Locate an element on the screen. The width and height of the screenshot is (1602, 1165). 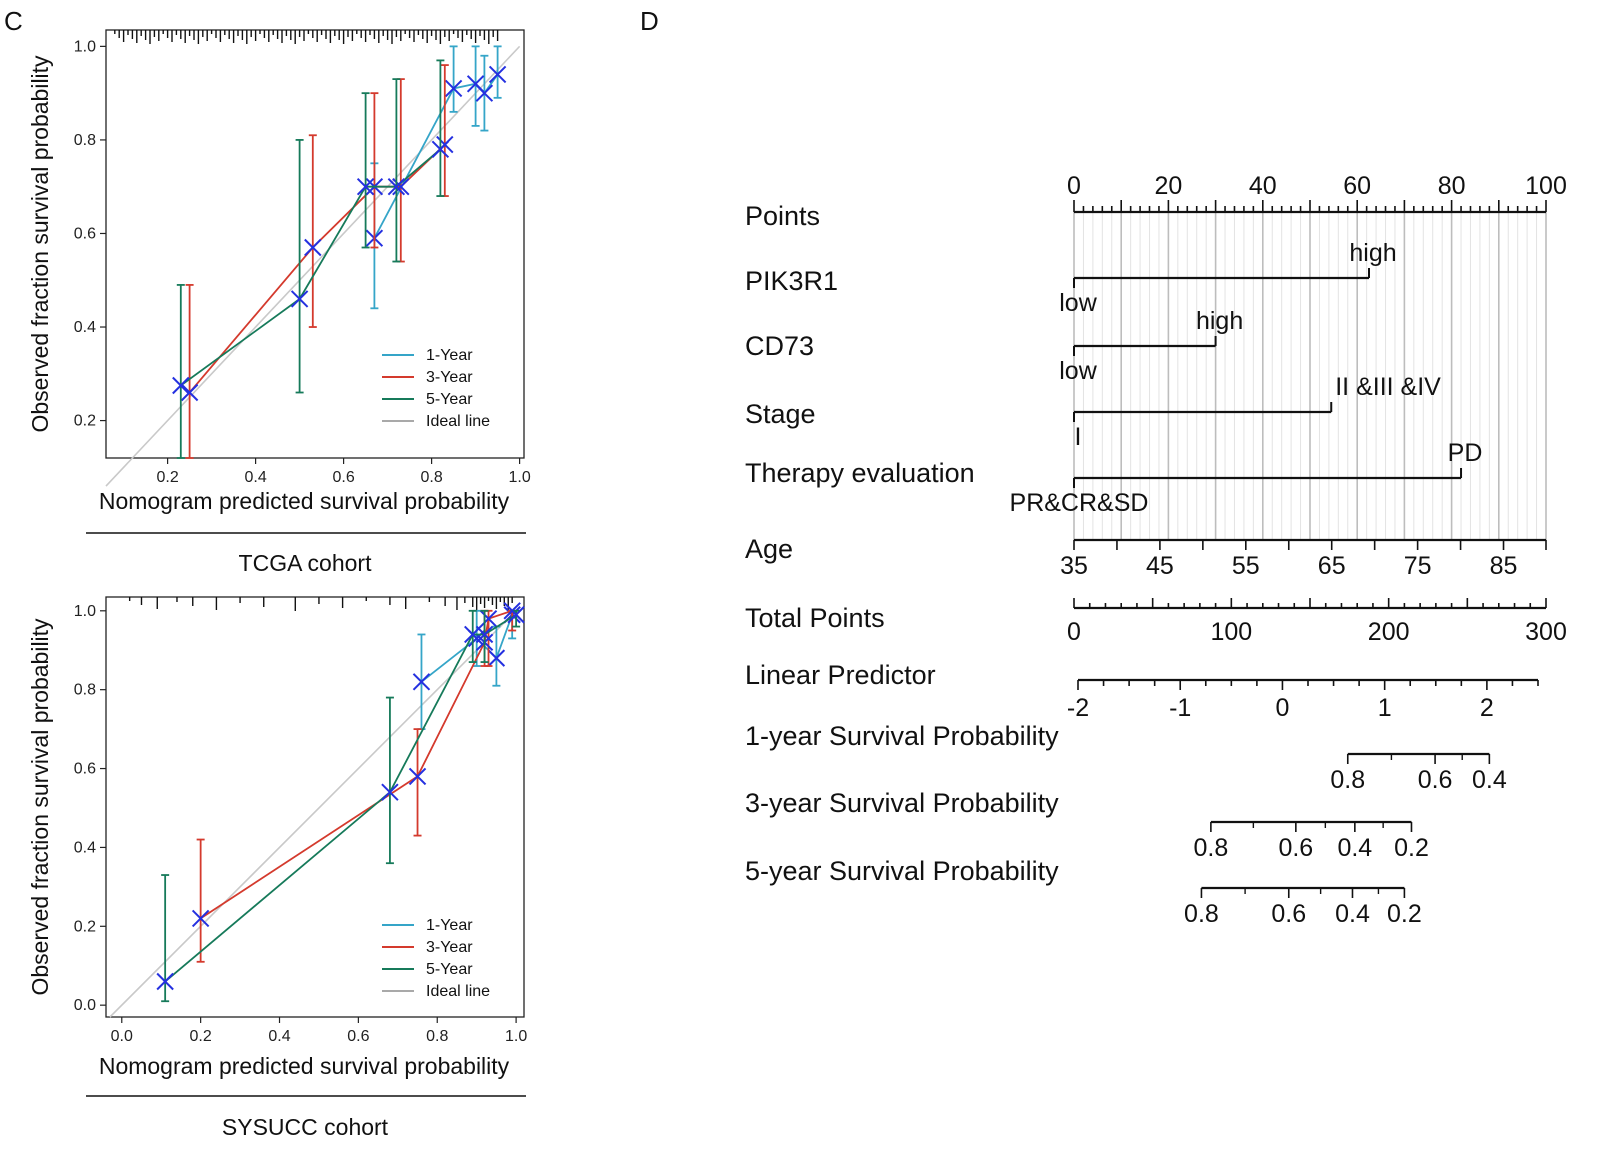
legend-label: 3-Year is located at coordinates (449, 377).